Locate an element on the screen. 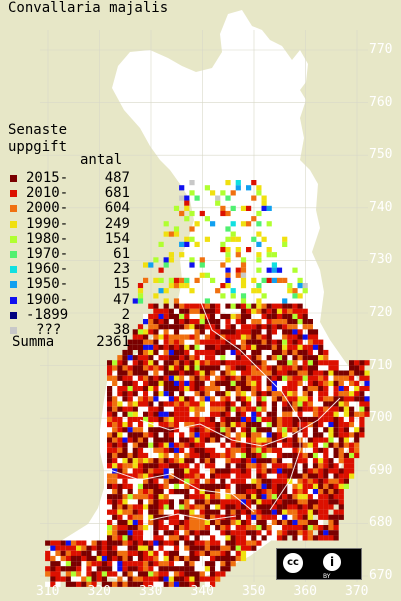 Image resolution: width=401 pixels, height=601 pixels. legend-row: ??? 38 is located at coordinates (73, 330).